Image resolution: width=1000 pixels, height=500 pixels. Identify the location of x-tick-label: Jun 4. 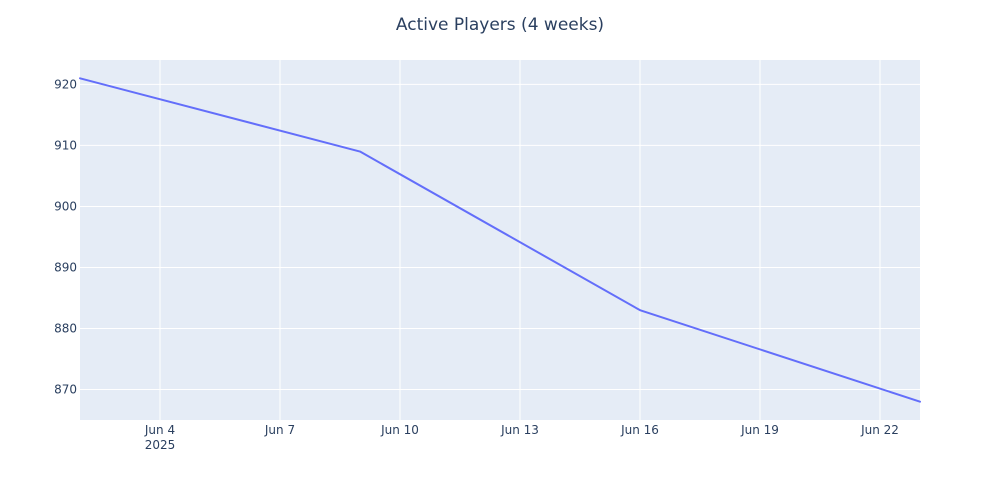
(159, 430).